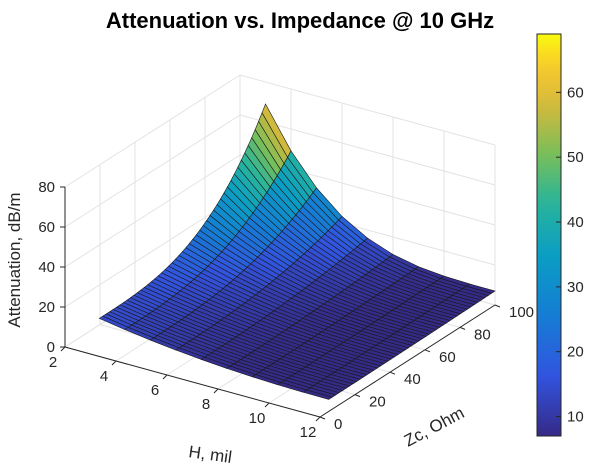 This screenshot has height=467, width=600. I want to click on colorbar-gradient, so click(549, 235).